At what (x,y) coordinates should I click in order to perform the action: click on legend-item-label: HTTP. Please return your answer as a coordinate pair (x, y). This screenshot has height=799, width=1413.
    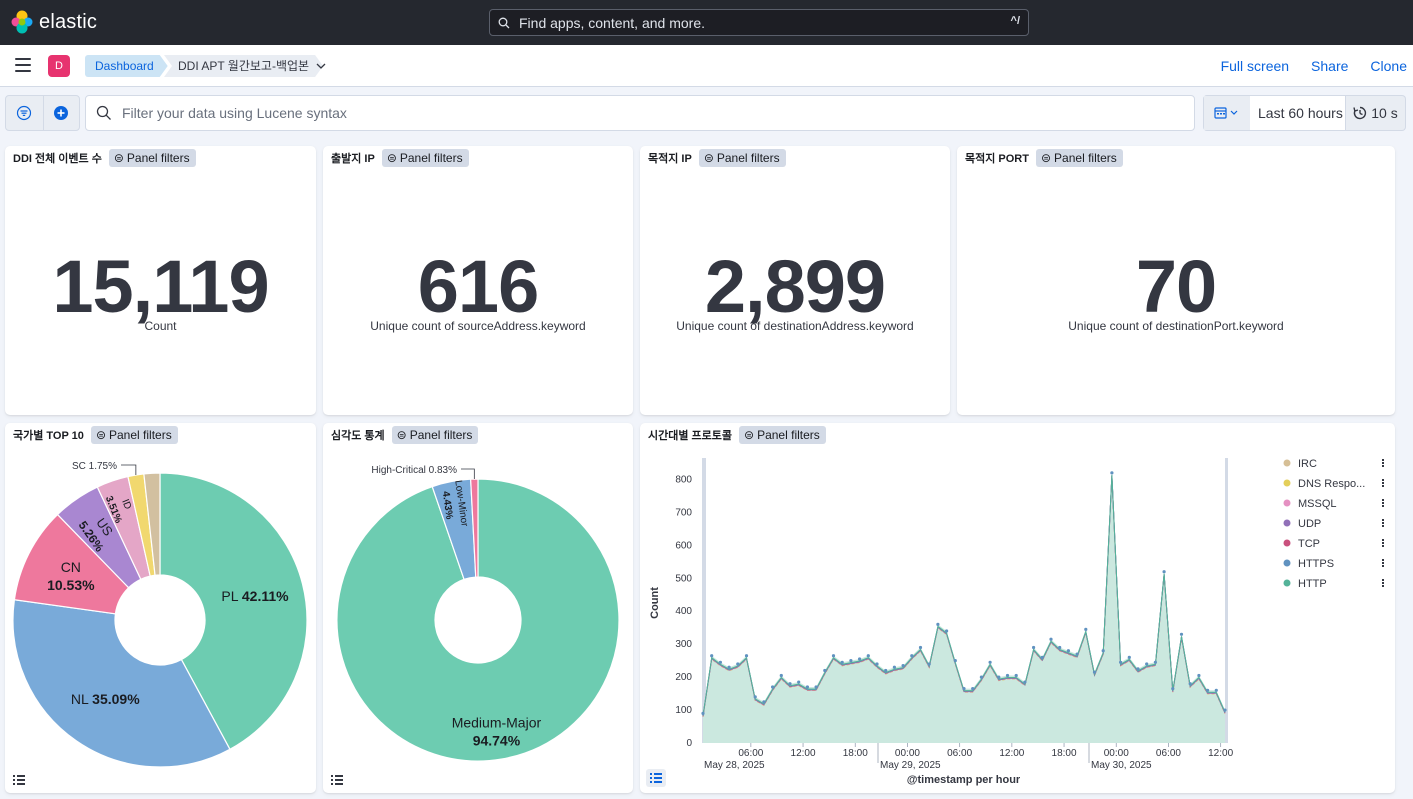
    Looking at the image, I should click on (1312, 584).